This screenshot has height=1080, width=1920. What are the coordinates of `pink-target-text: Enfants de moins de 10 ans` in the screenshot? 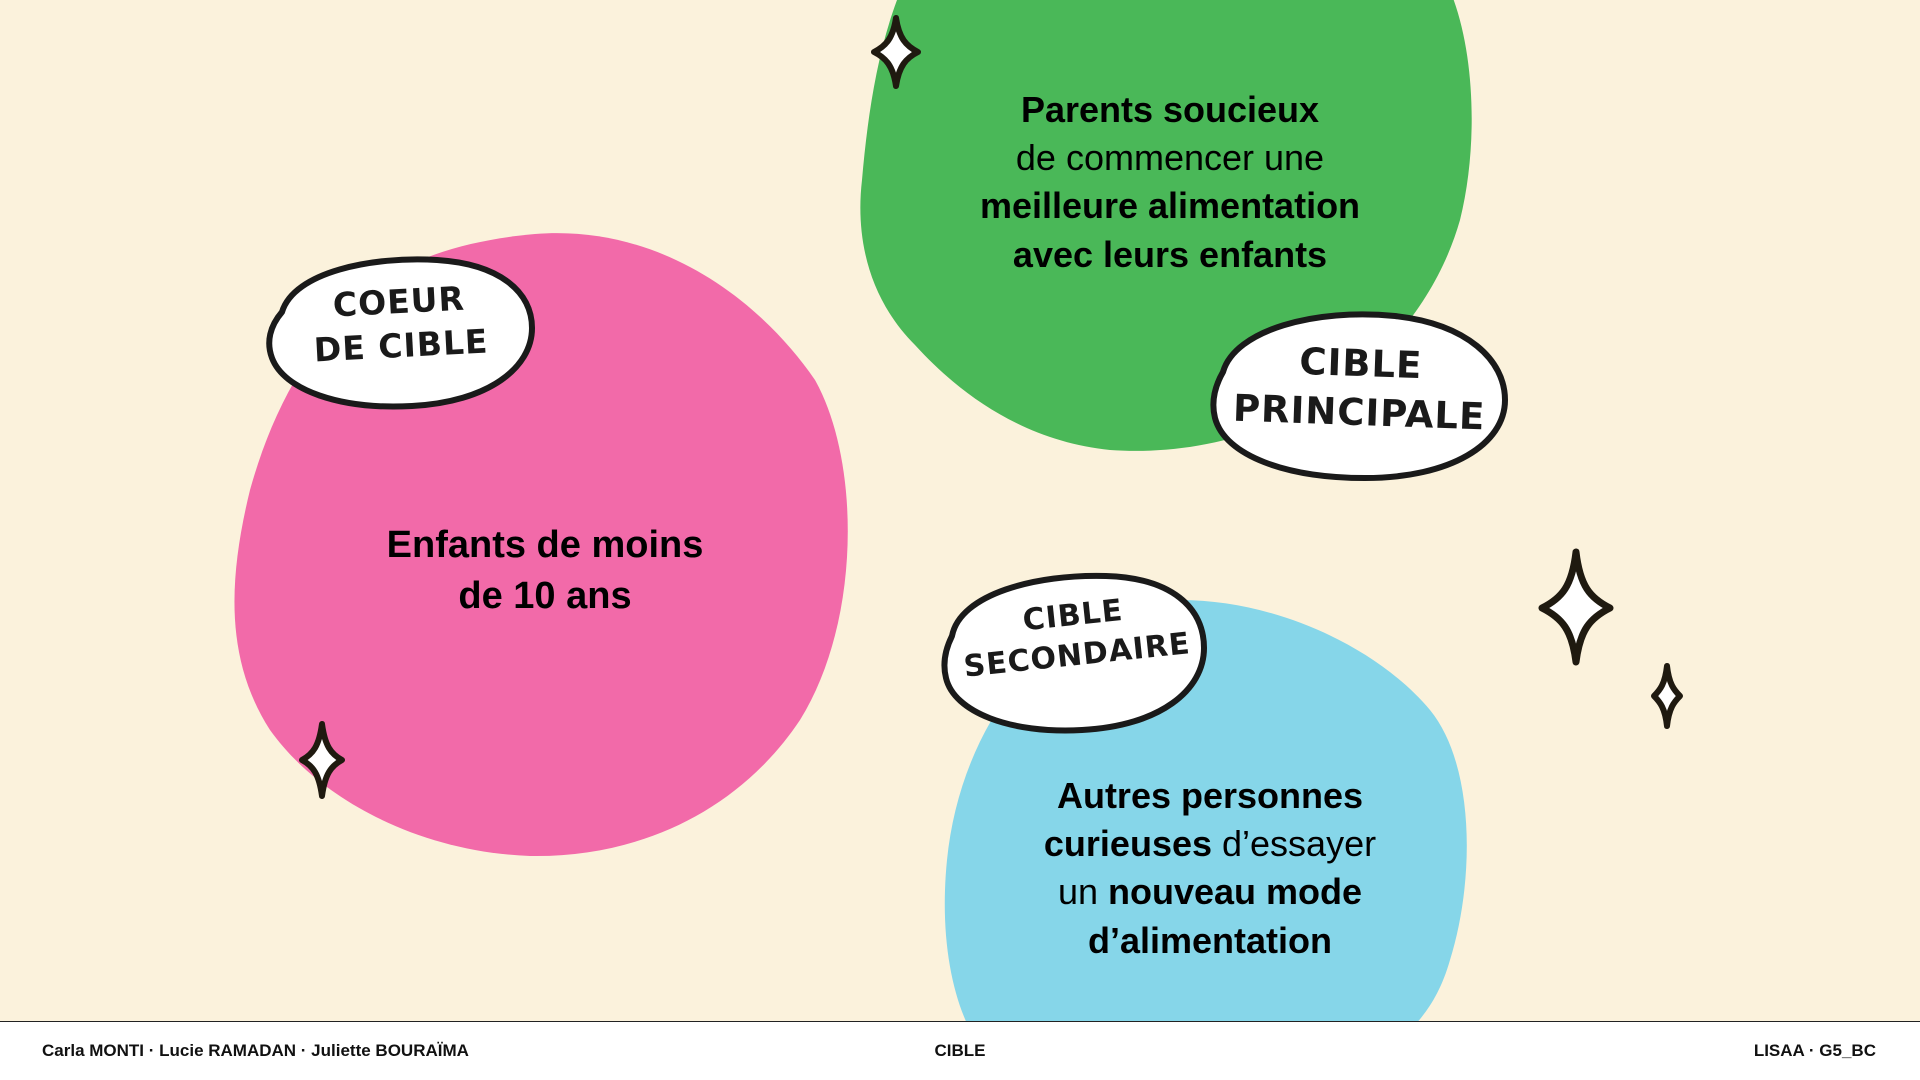 It's located at (545, 571).